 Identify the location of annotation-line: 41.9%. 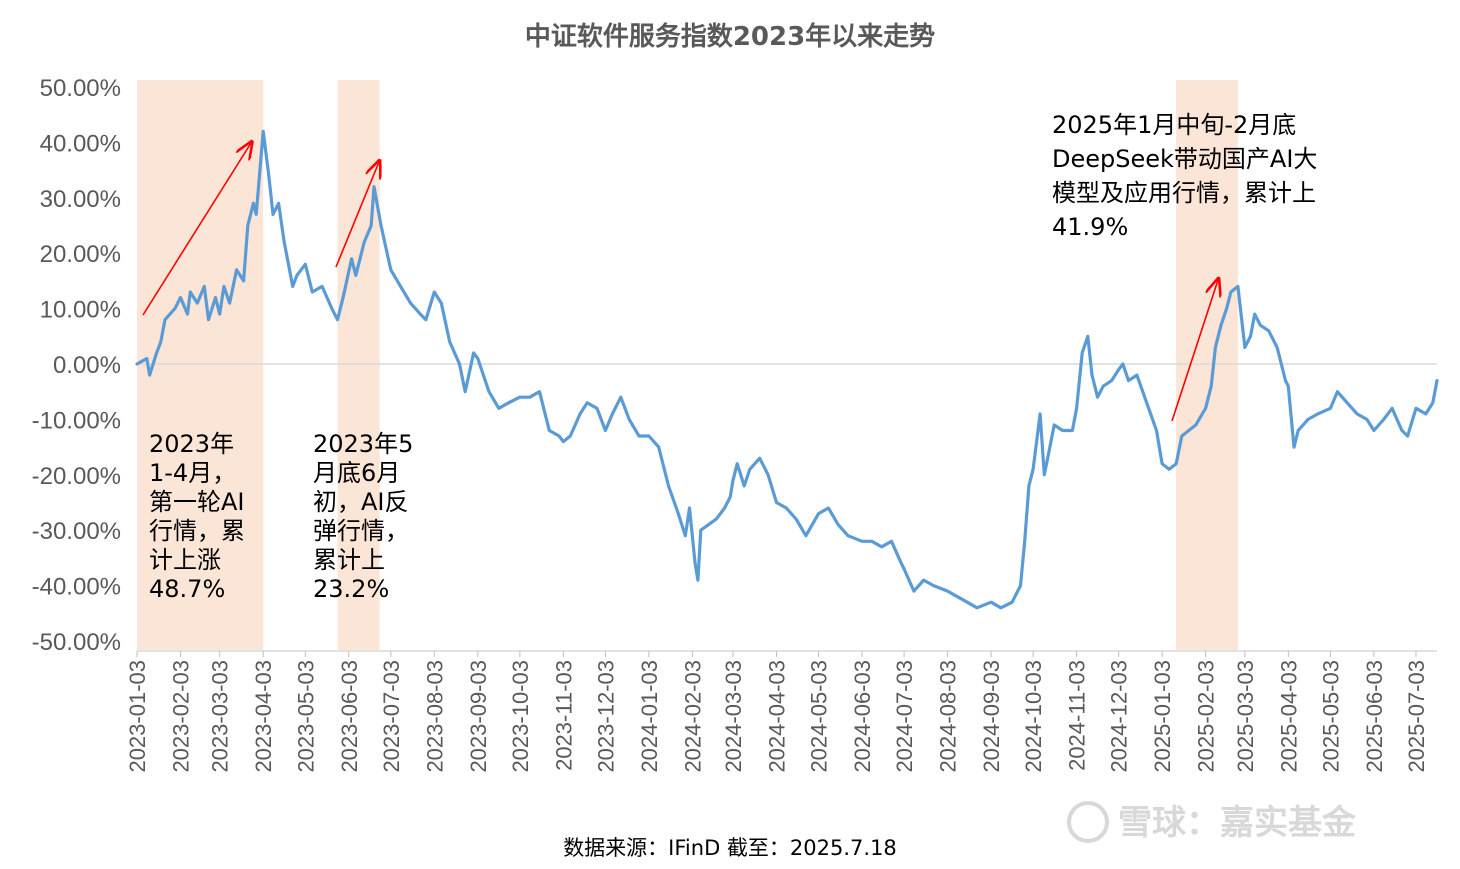
(1090, 227).